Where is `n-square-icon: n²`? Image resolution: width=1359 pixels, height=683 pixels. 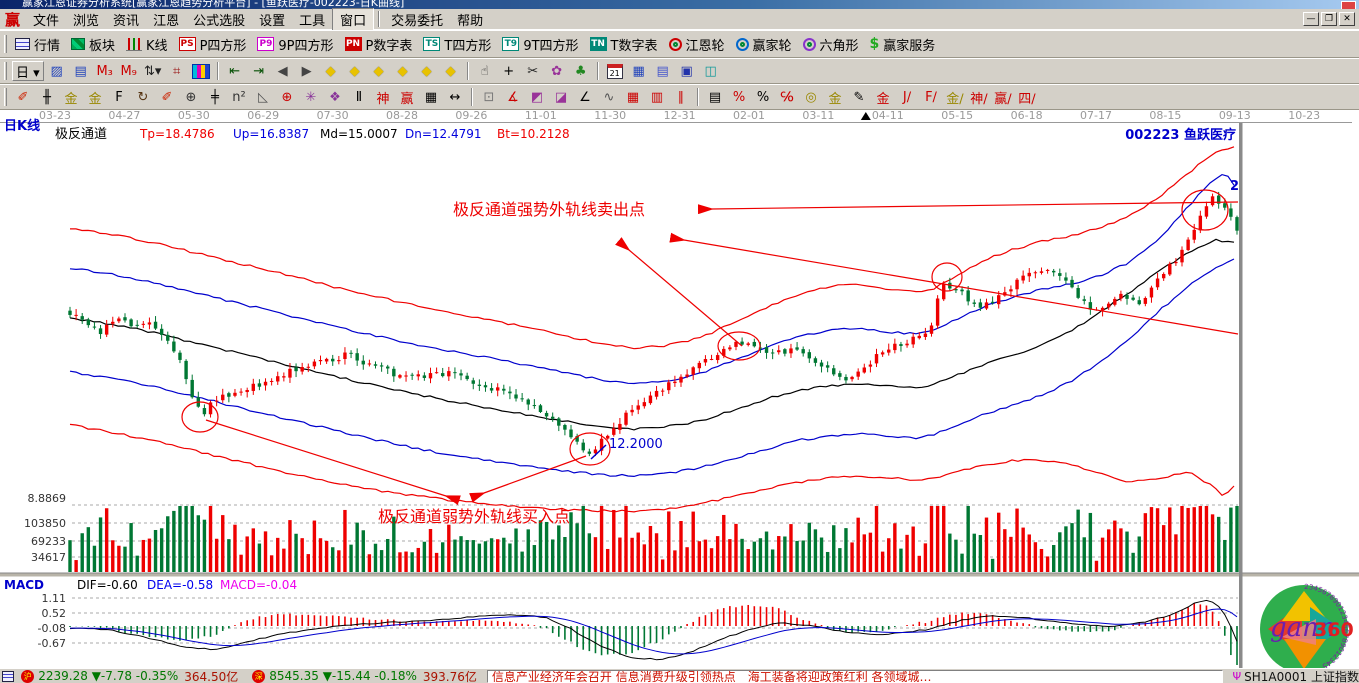
n-square-icon: n² is located at coordinates (239, 97).